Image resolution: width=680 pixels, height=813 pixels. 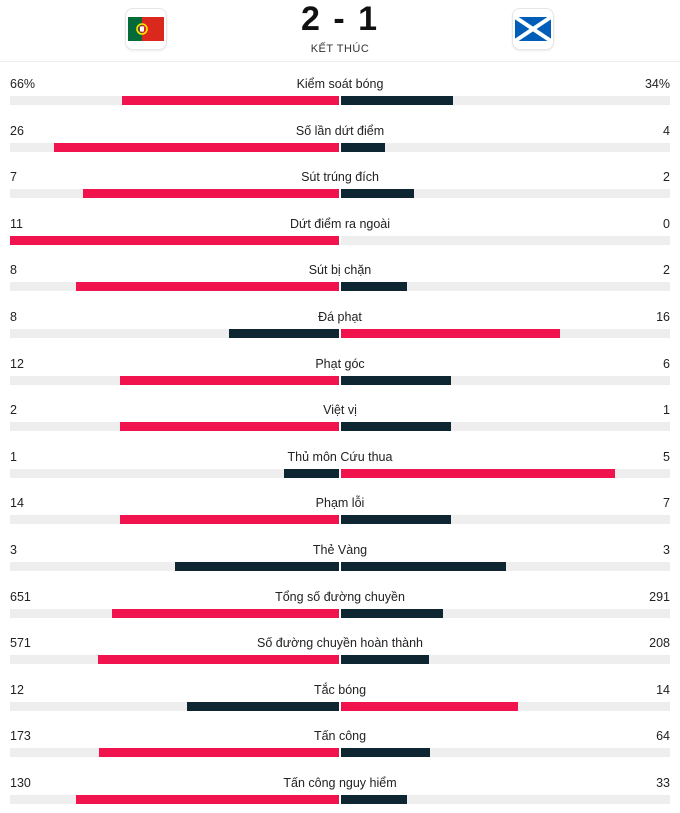 I want to click on stat-row: 3 Thẻ Vàng 3, so click(x=340, y=559).